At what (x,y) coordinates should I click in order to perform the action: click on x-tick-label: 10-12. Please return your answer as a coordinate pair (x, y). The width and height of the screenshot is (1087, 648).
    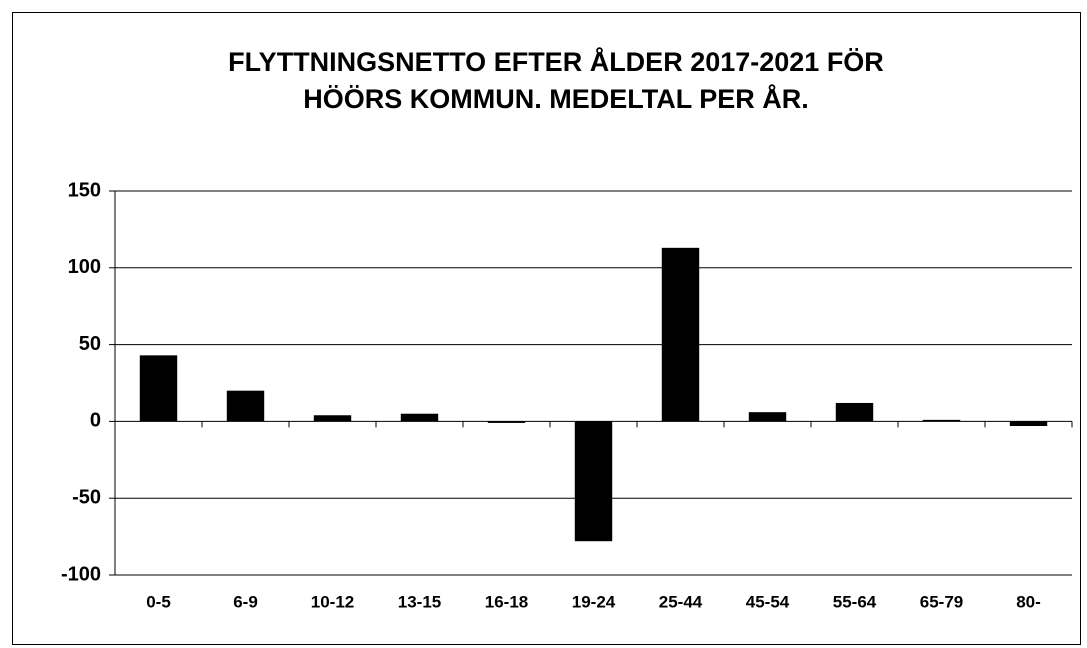
    Looking at the image, I should click on (332, 601).